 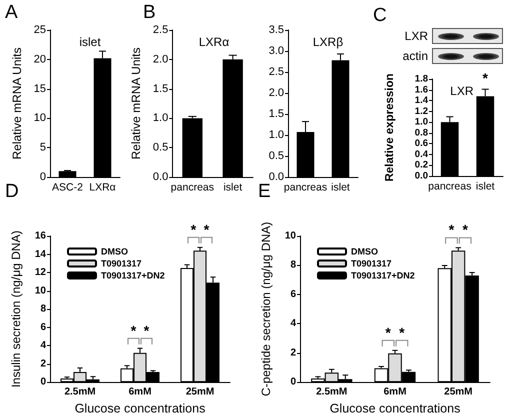 I want to click on y-axis-title: Relative expression, so click(x=390, y=127).